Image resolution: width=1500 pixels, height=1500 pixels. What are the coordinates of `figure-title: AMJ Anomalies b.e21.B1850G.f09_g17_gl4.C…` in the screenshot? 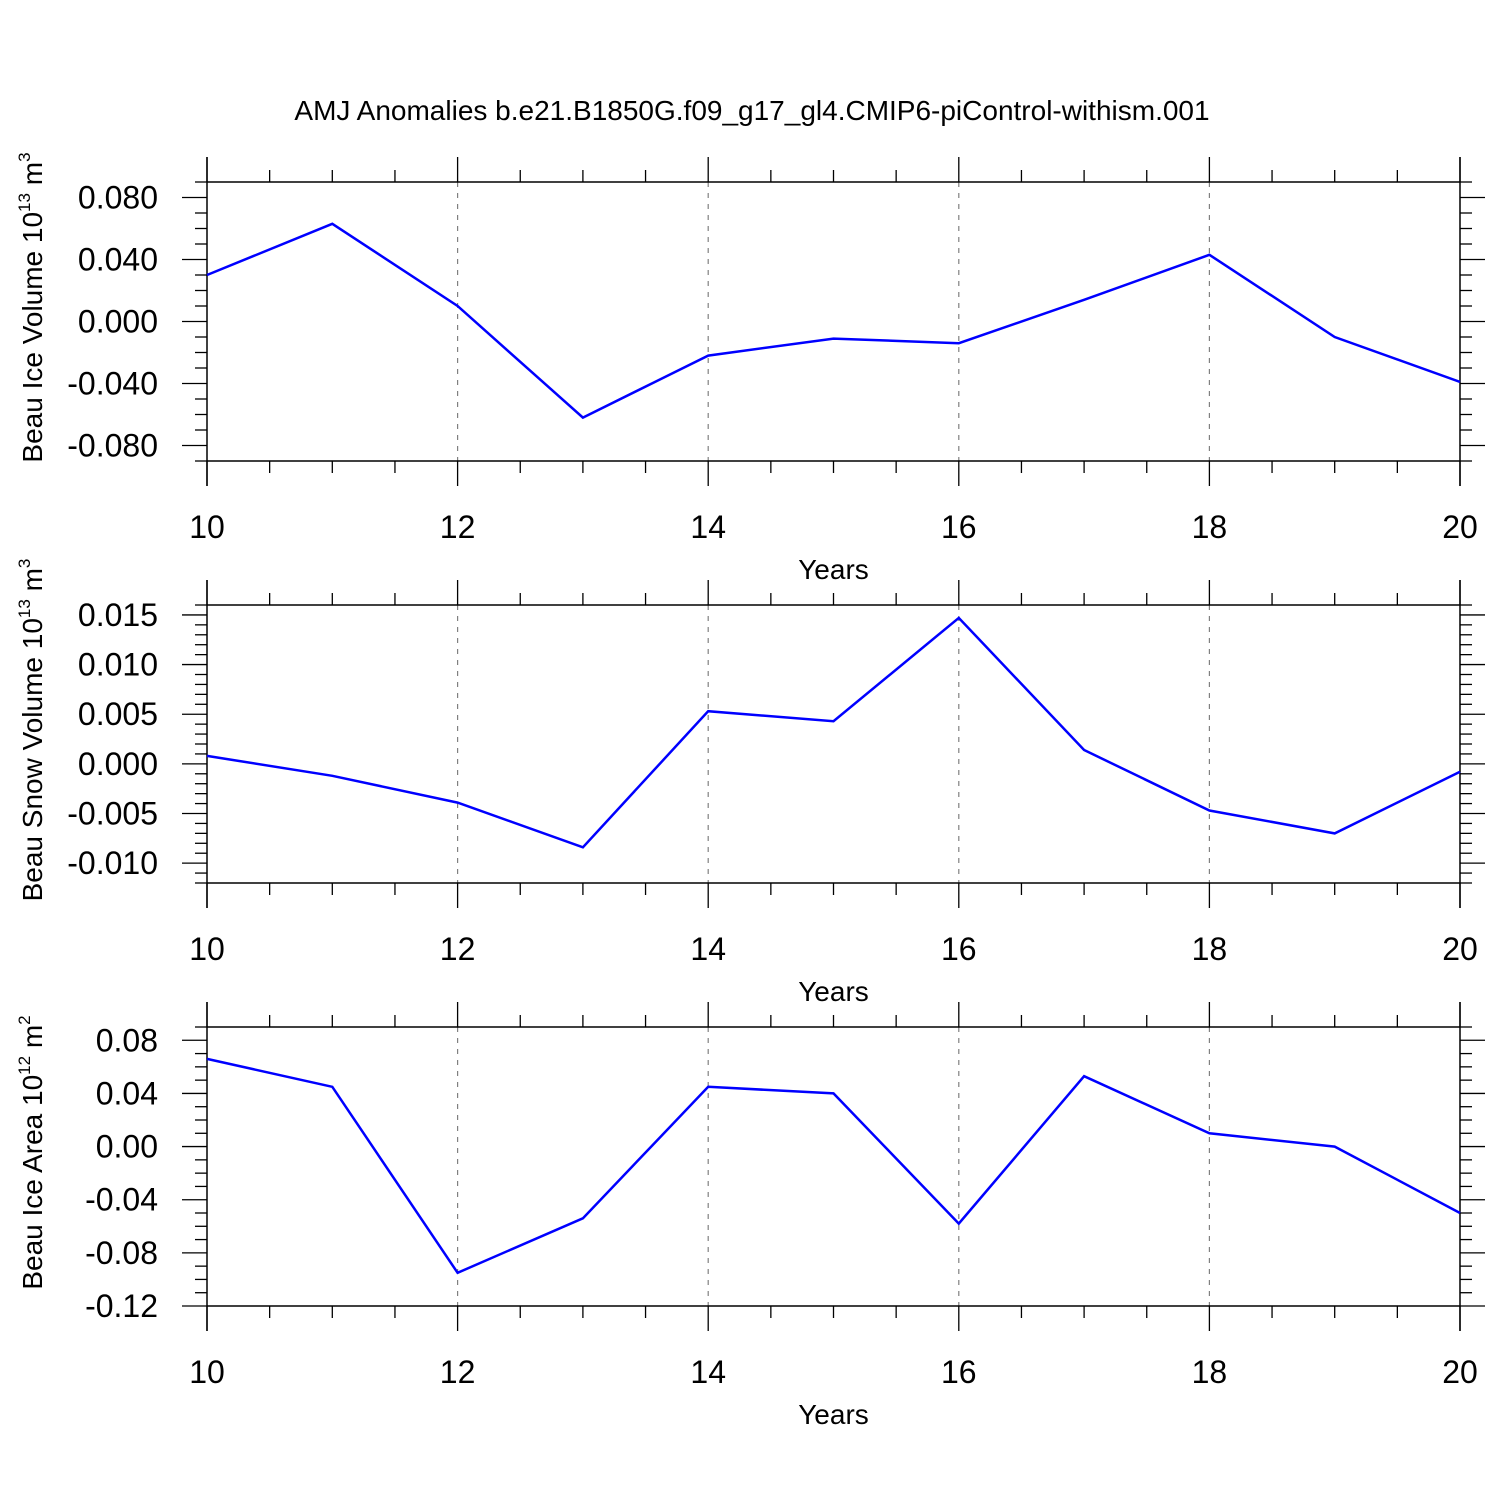 It's located at (751, 110).